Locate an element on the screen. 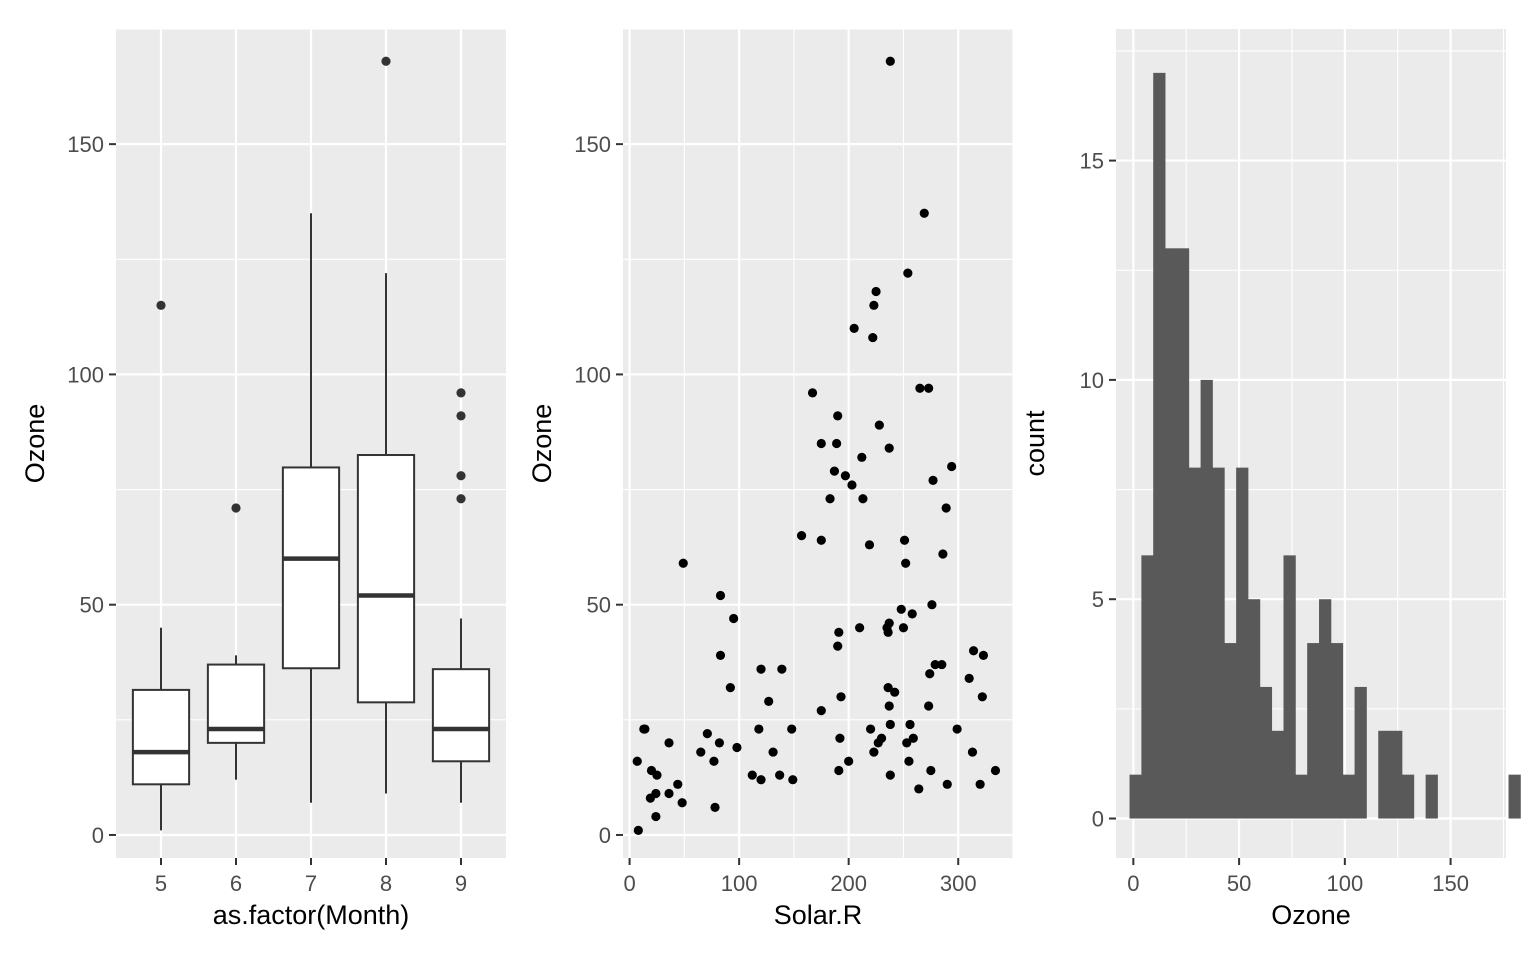 The height and width of the screenshot is (960, 1536). x-tick-label: 100 is located at coordinates (739, 883).